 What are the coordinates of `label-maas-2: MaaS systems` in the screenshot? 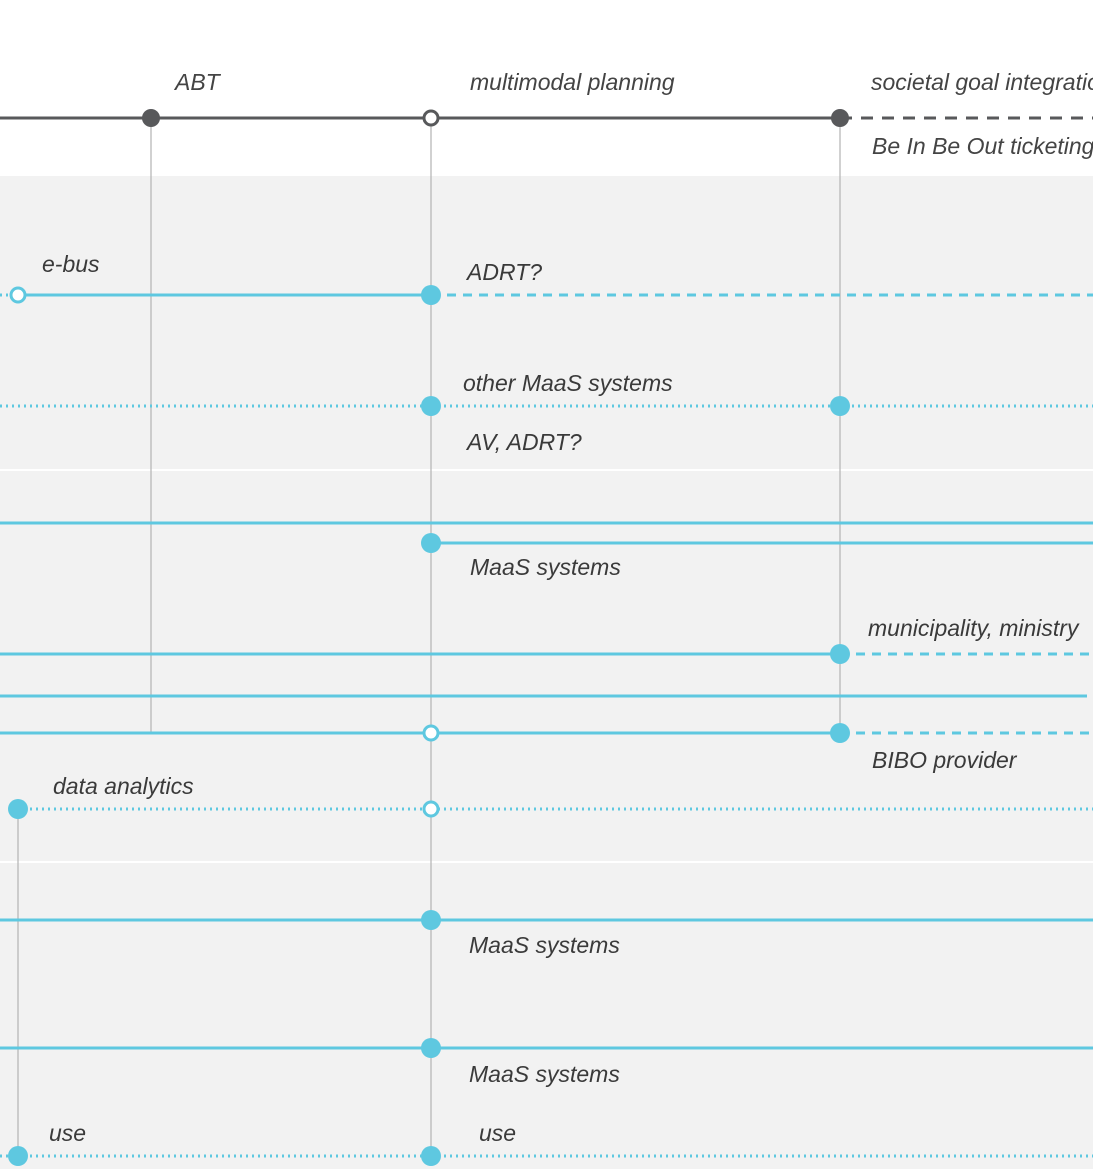 It's located at (544, 945).